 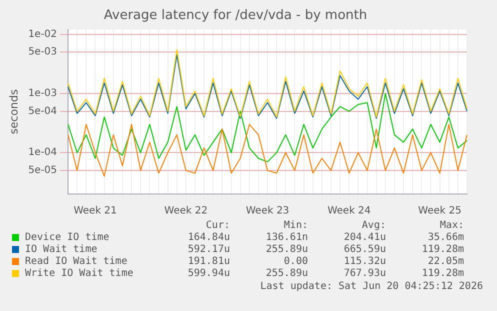 I want to click on text: 665.59u, so click(x=364, y=250).